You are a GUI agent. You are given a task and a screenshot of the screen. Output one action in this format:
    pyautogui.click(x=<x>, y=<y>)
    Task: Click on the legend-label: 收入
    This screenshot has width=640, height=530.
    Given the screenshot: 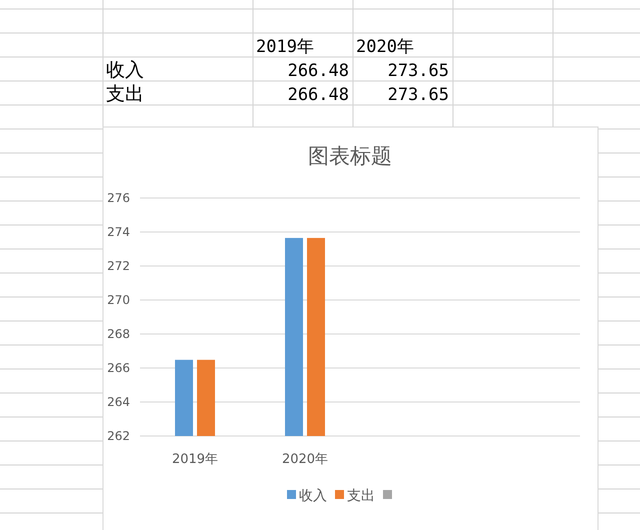 What is the action you would take?
    pyautogui.click(x=313, y=496)
    